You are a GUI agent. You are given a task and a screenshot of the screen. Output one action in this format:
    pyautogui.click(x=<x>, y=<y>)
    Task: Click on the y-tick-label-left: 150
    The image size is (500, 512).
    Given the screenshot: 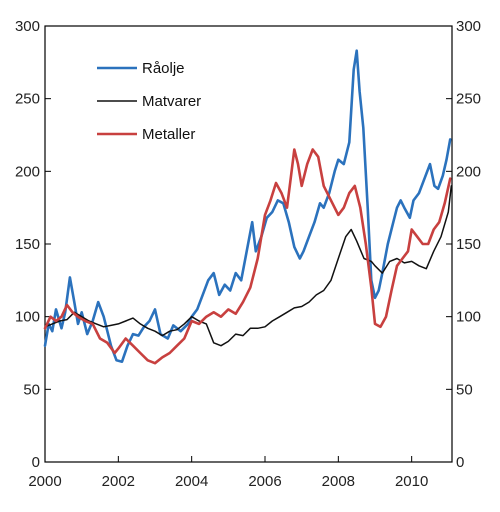 What is the action you would take?
    pyautogui.click(x=27, y=244)
    